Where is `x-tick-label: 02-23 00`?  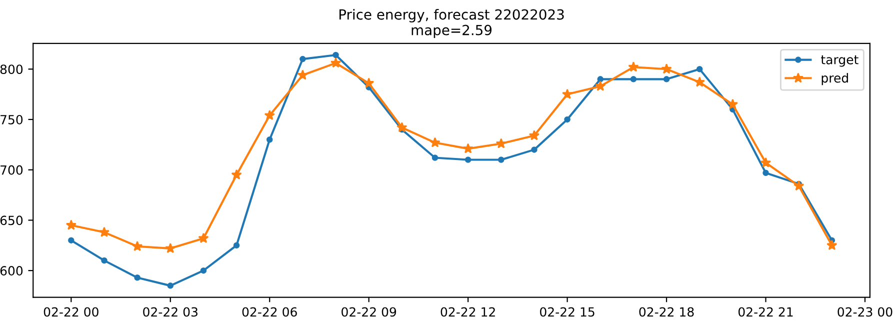 x-tick-label: 02-23 00 is located at coordinates (865, 312).